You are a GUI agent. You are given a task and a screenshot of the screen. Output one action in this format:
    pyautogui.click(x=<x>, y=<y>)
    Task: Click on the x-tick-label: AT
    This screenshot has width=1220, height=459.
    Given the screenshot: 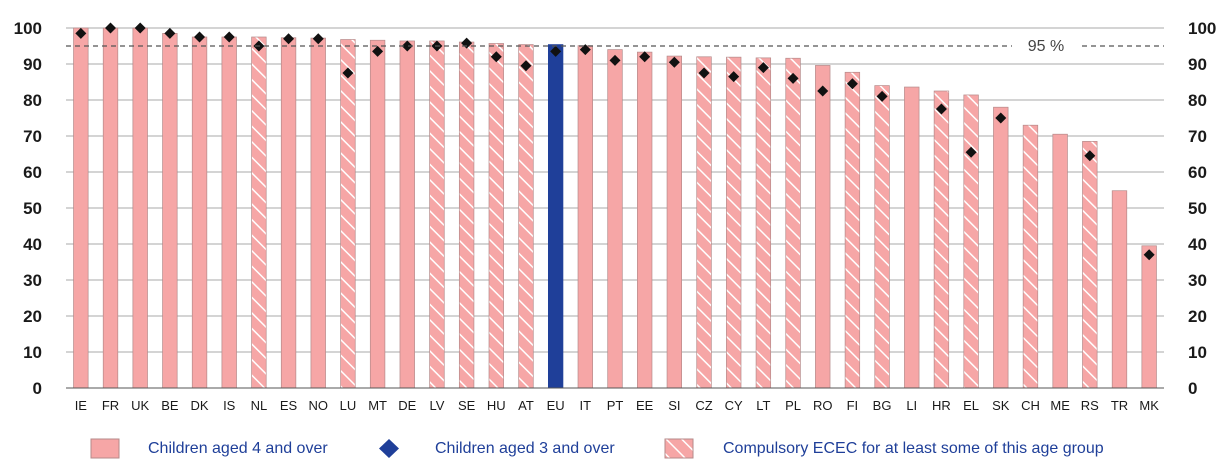 What is the action you would take?
    pyautogui.click(x=526, y=405)
    